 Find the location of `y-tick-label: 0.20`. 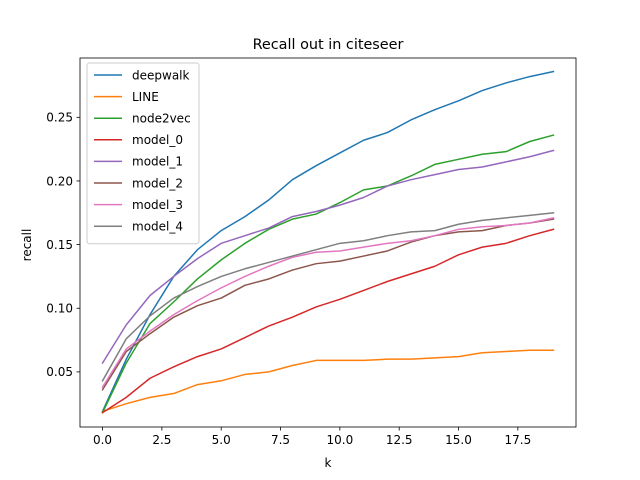

y-tick-label: 0.20 is located at coordinates (59, 181).